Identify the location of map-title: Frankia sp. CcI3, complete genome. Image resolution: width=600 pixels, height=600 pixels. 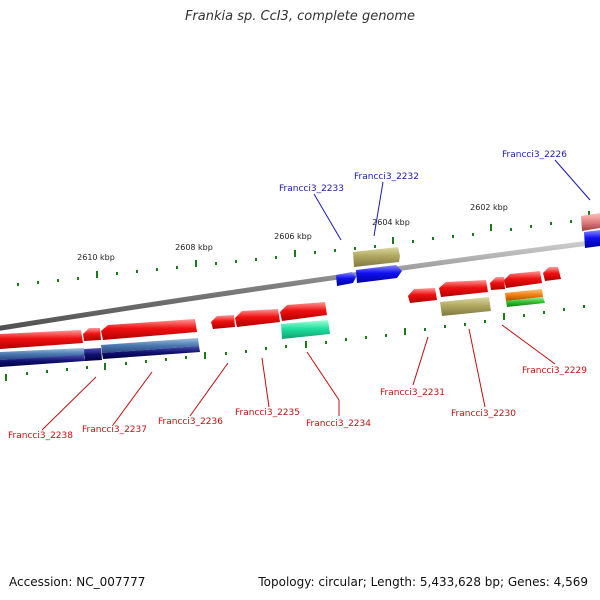
(300, 16).